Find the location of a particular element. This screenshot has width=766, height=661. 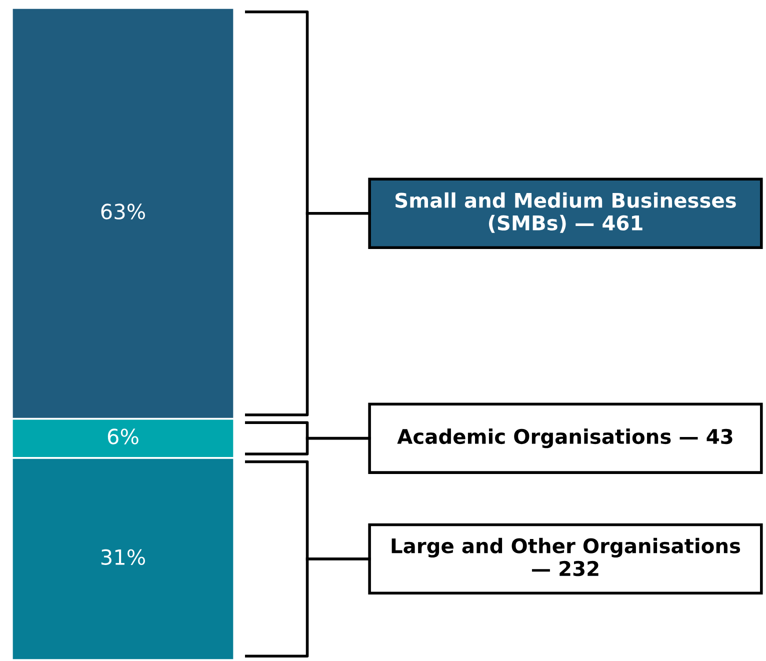

text: Small and Medium Businesses (SMBs) — 461 is located at coordinates (566, 212).